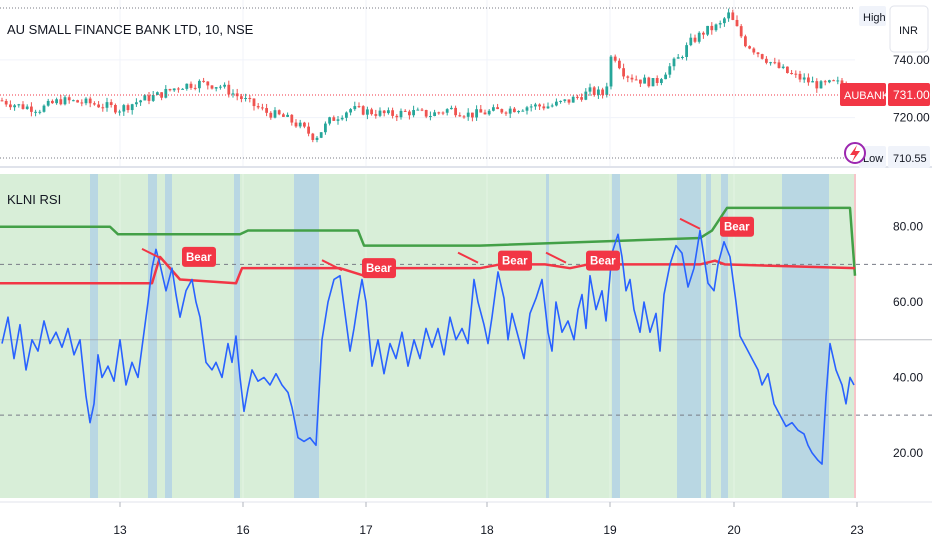  Describe the element at coordinates (130, 29) in the screenshot. I see `symbol-title: AU SMALL FINANCE BANK LTD, 10, NSE` at that location.